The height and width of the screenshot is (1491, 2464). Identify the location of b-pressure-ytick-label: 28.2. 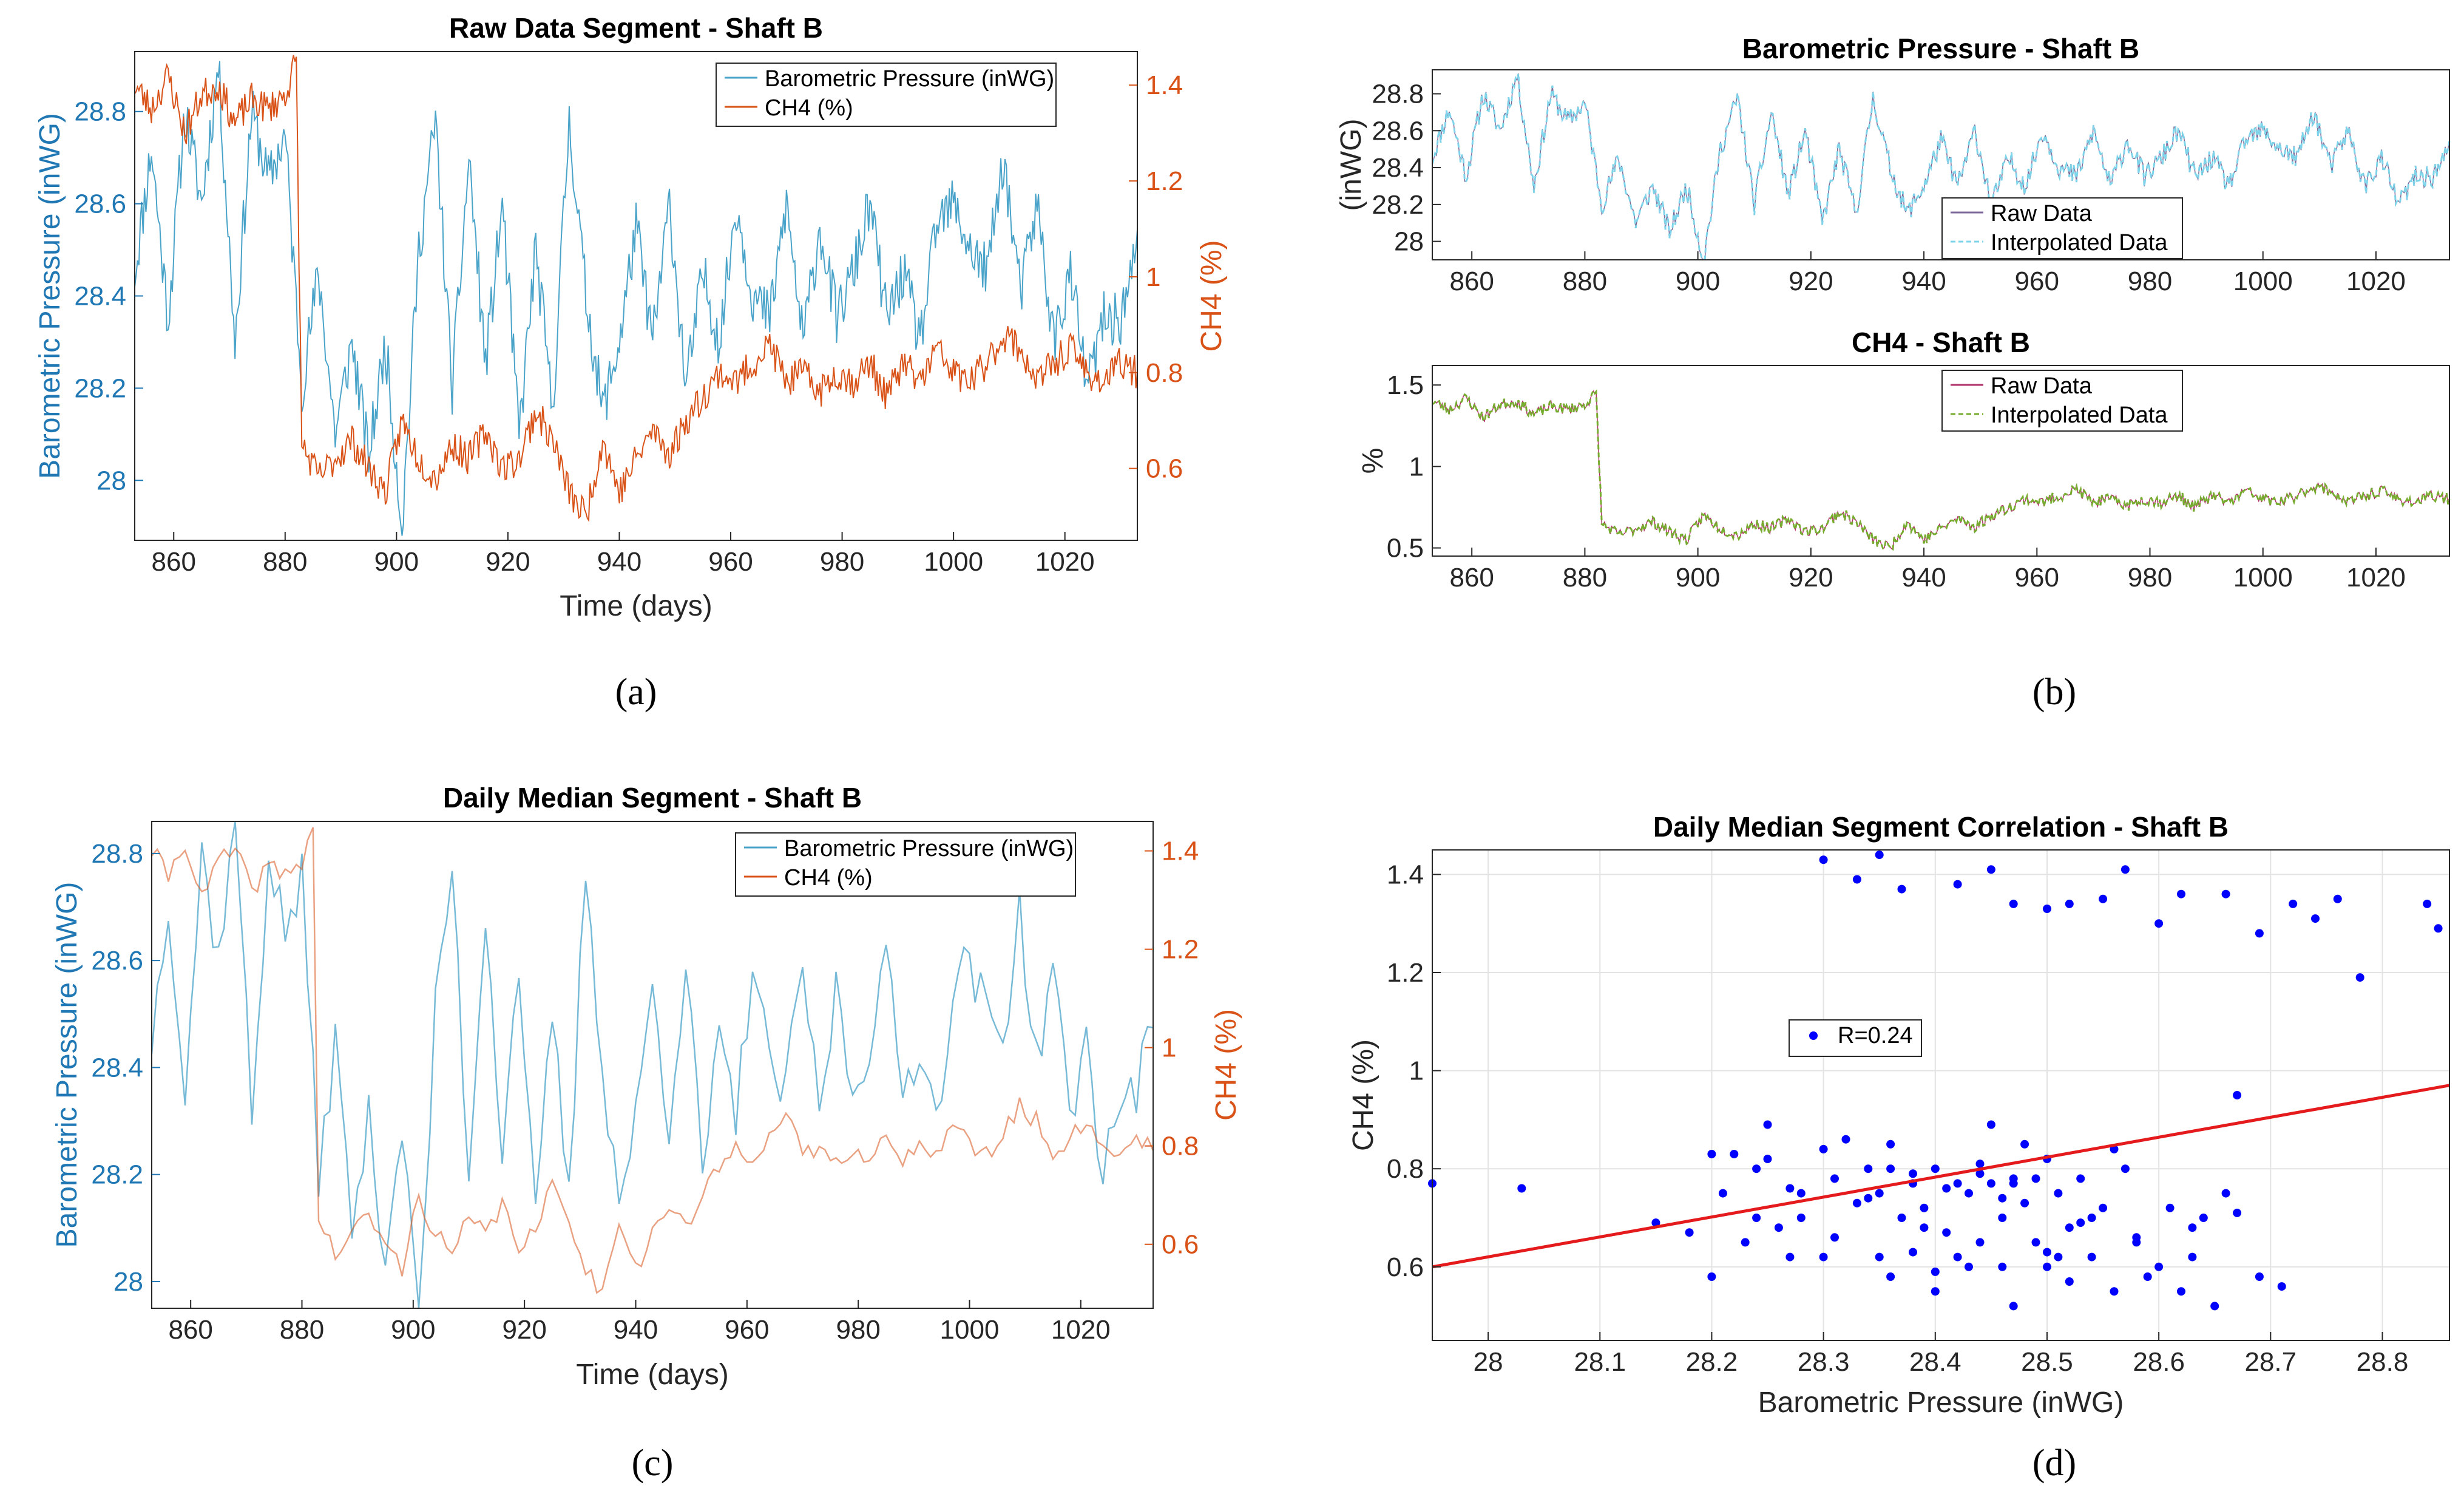
(1398, 205).